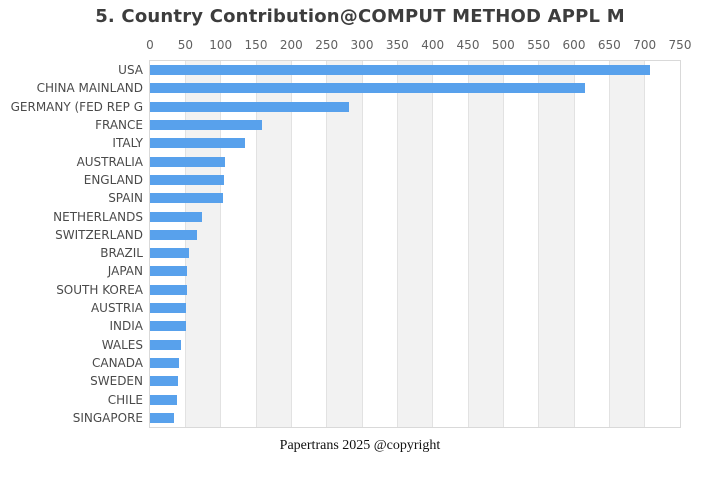  I want to click on y-axis-label: SINGAPORE, so click(107, 417).